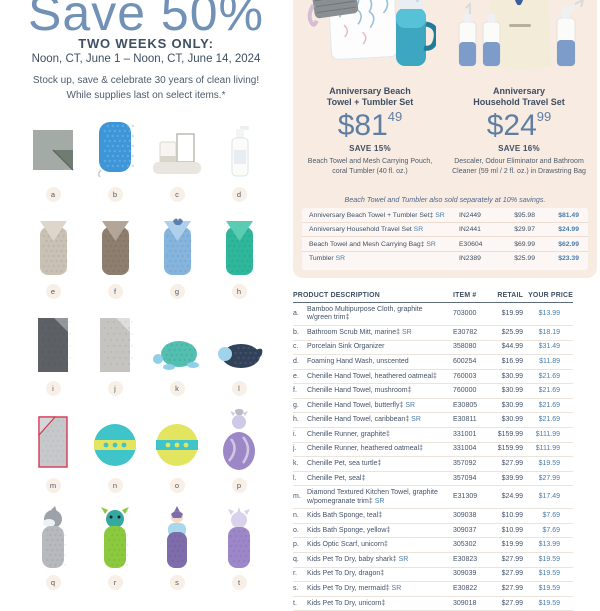 Image resolution: width=600 pixels, height=611 pixels. Describe the element at coordinates (510, 295) in the screenshot. I see `header-retail: RETAIL` at that location.